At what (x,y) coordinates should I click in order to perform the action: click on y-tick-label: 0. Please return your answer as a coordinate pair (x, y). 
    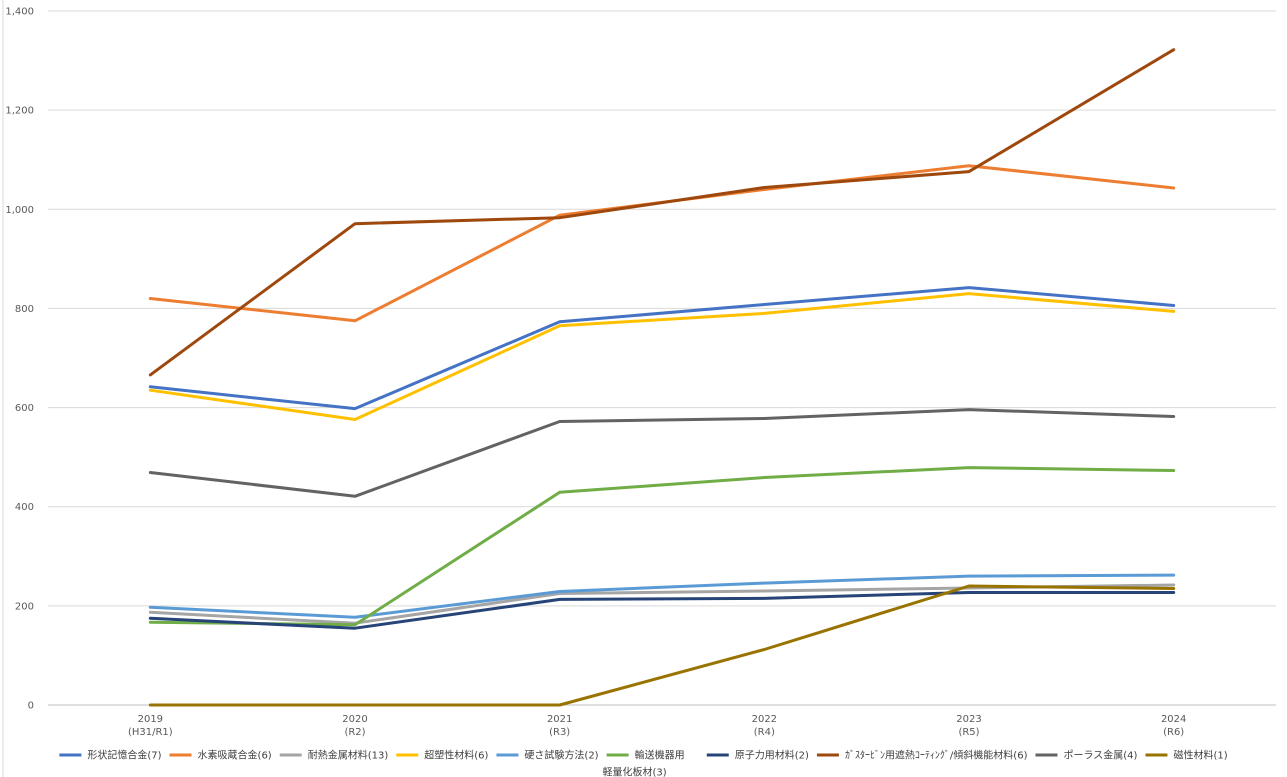
    Looking at the image, I should click on (31, 706).